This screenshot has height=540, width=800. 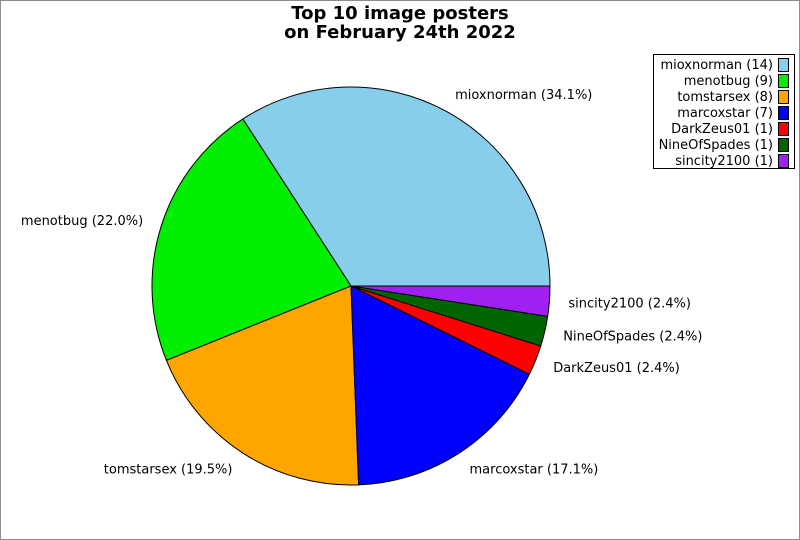 What do you see at coordinates (616, 368) in the screenshot?
I see `slice-label-DarkZeus01: DarkZeus01 (2.4%)` at bounding box center [616, 368].